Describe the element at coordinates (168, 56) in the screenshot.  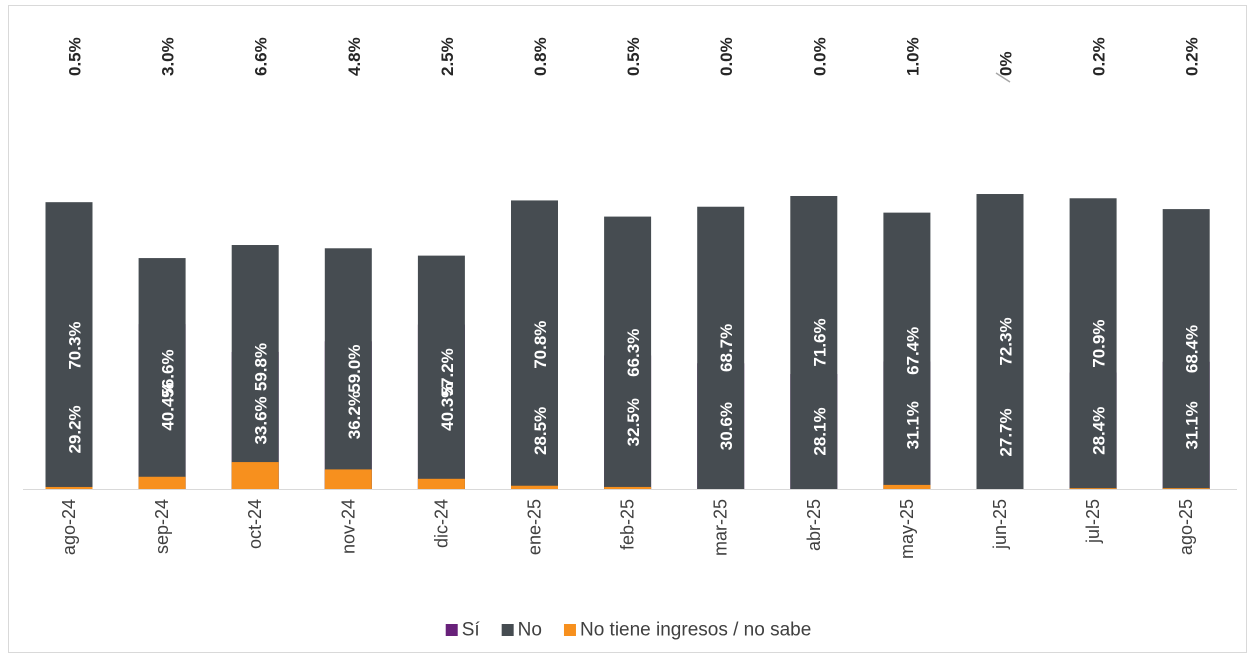
I see `data-label-2-sep-24: 3.0%` at that location.